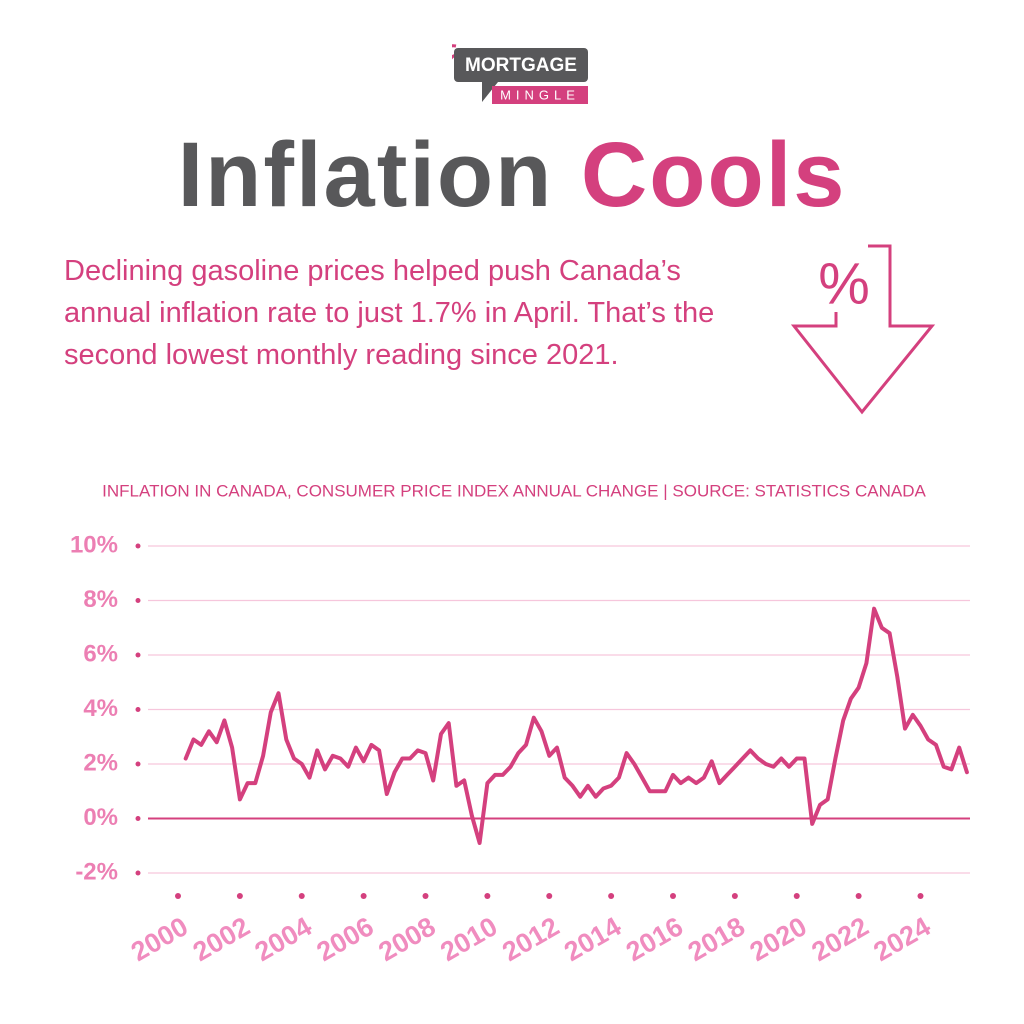 The width and height of the screenshot is (1024, 1024). I want to click on headline: Inflation Cools, so click(512, 175).